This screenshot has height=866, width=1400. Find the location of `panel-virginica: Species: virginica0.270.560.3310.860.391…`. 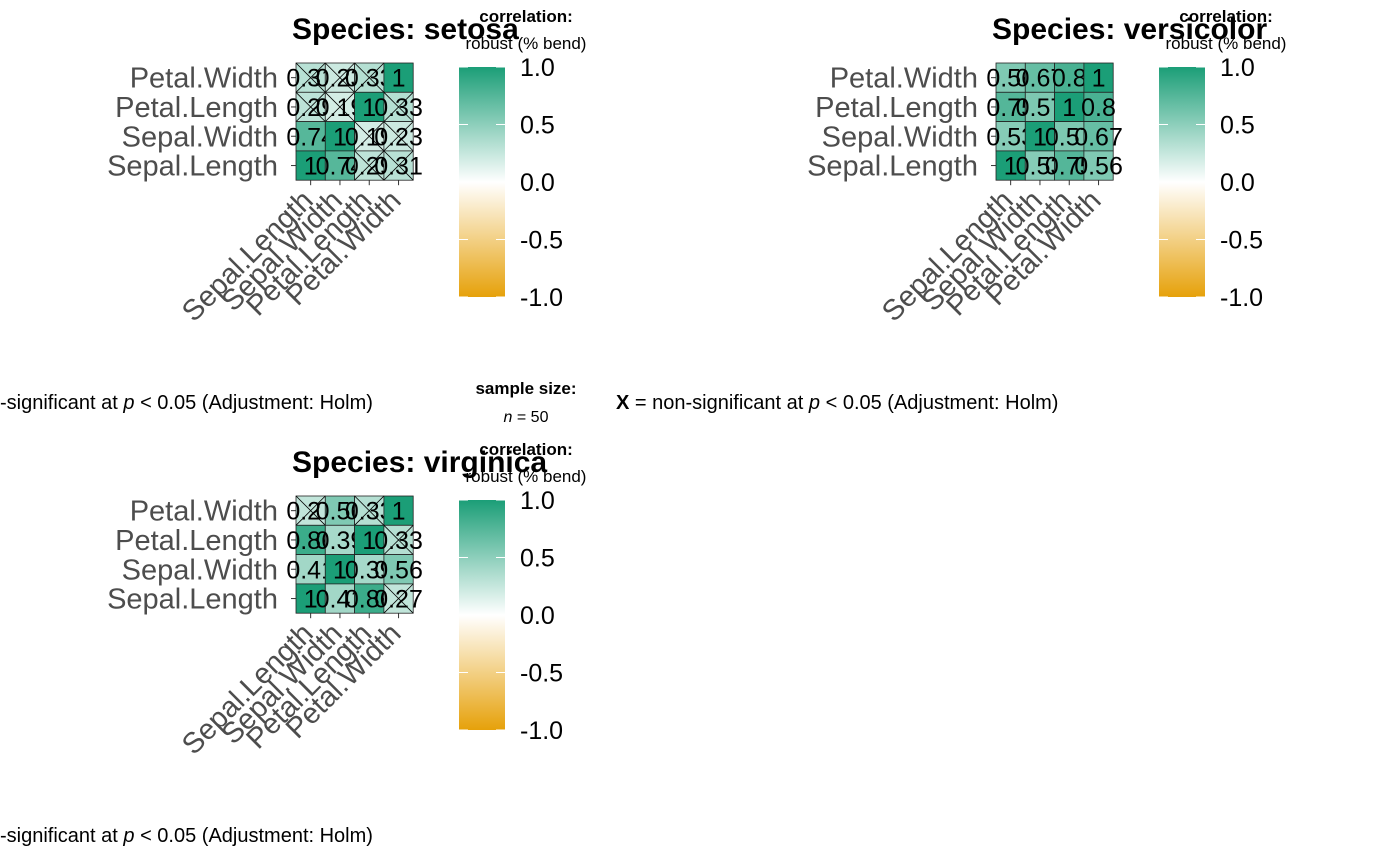

panel-virginica: Species: virginica0.270.560.3310.860.391… is located at coordinates (346, 600).